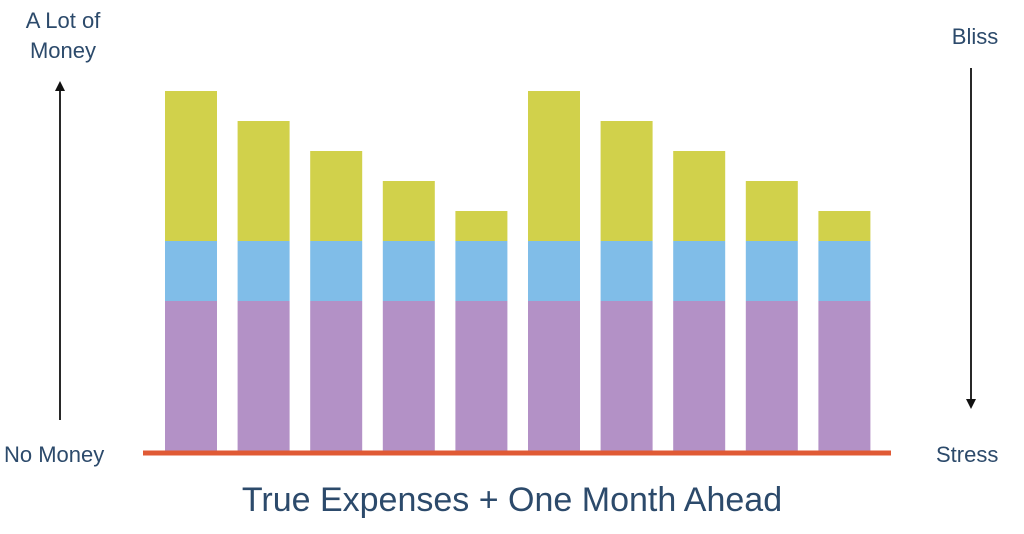  I want to click on bottom-right-label: Stress, so click(967, 454).